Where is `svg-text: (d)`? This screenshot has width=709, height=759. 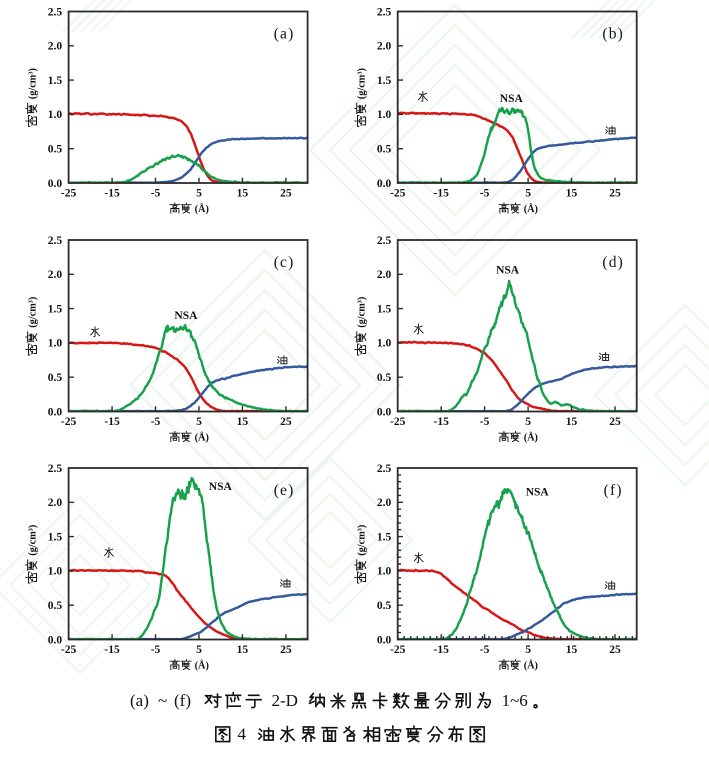 svg-text: (d) is located at coordinates (613, 262).